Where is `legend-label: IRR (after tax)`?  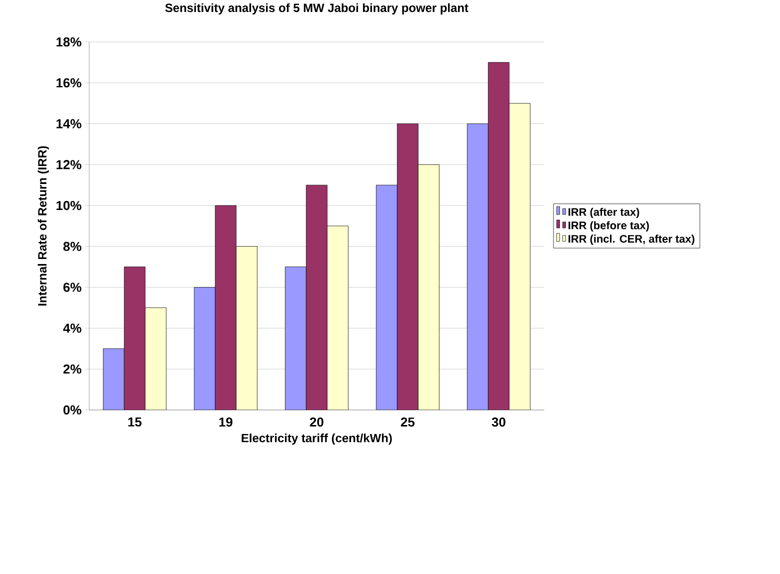 legend-label: IRR (after tax) is located at coordinates (604, 213).